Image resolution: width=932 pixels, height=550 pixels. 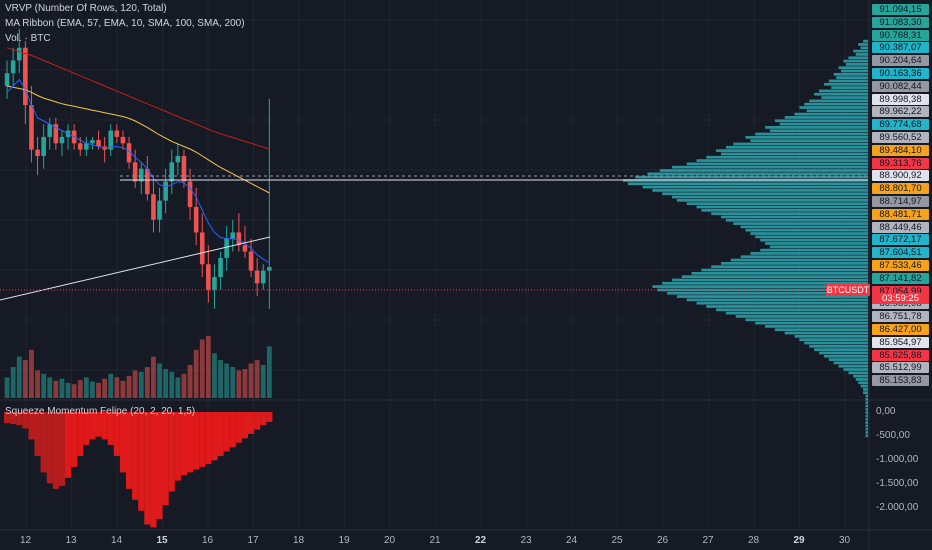 What do you see at coordinates (663, 540) in the screenshot?
I see `time-axis-label: 26` at bounding box center [663, 540].